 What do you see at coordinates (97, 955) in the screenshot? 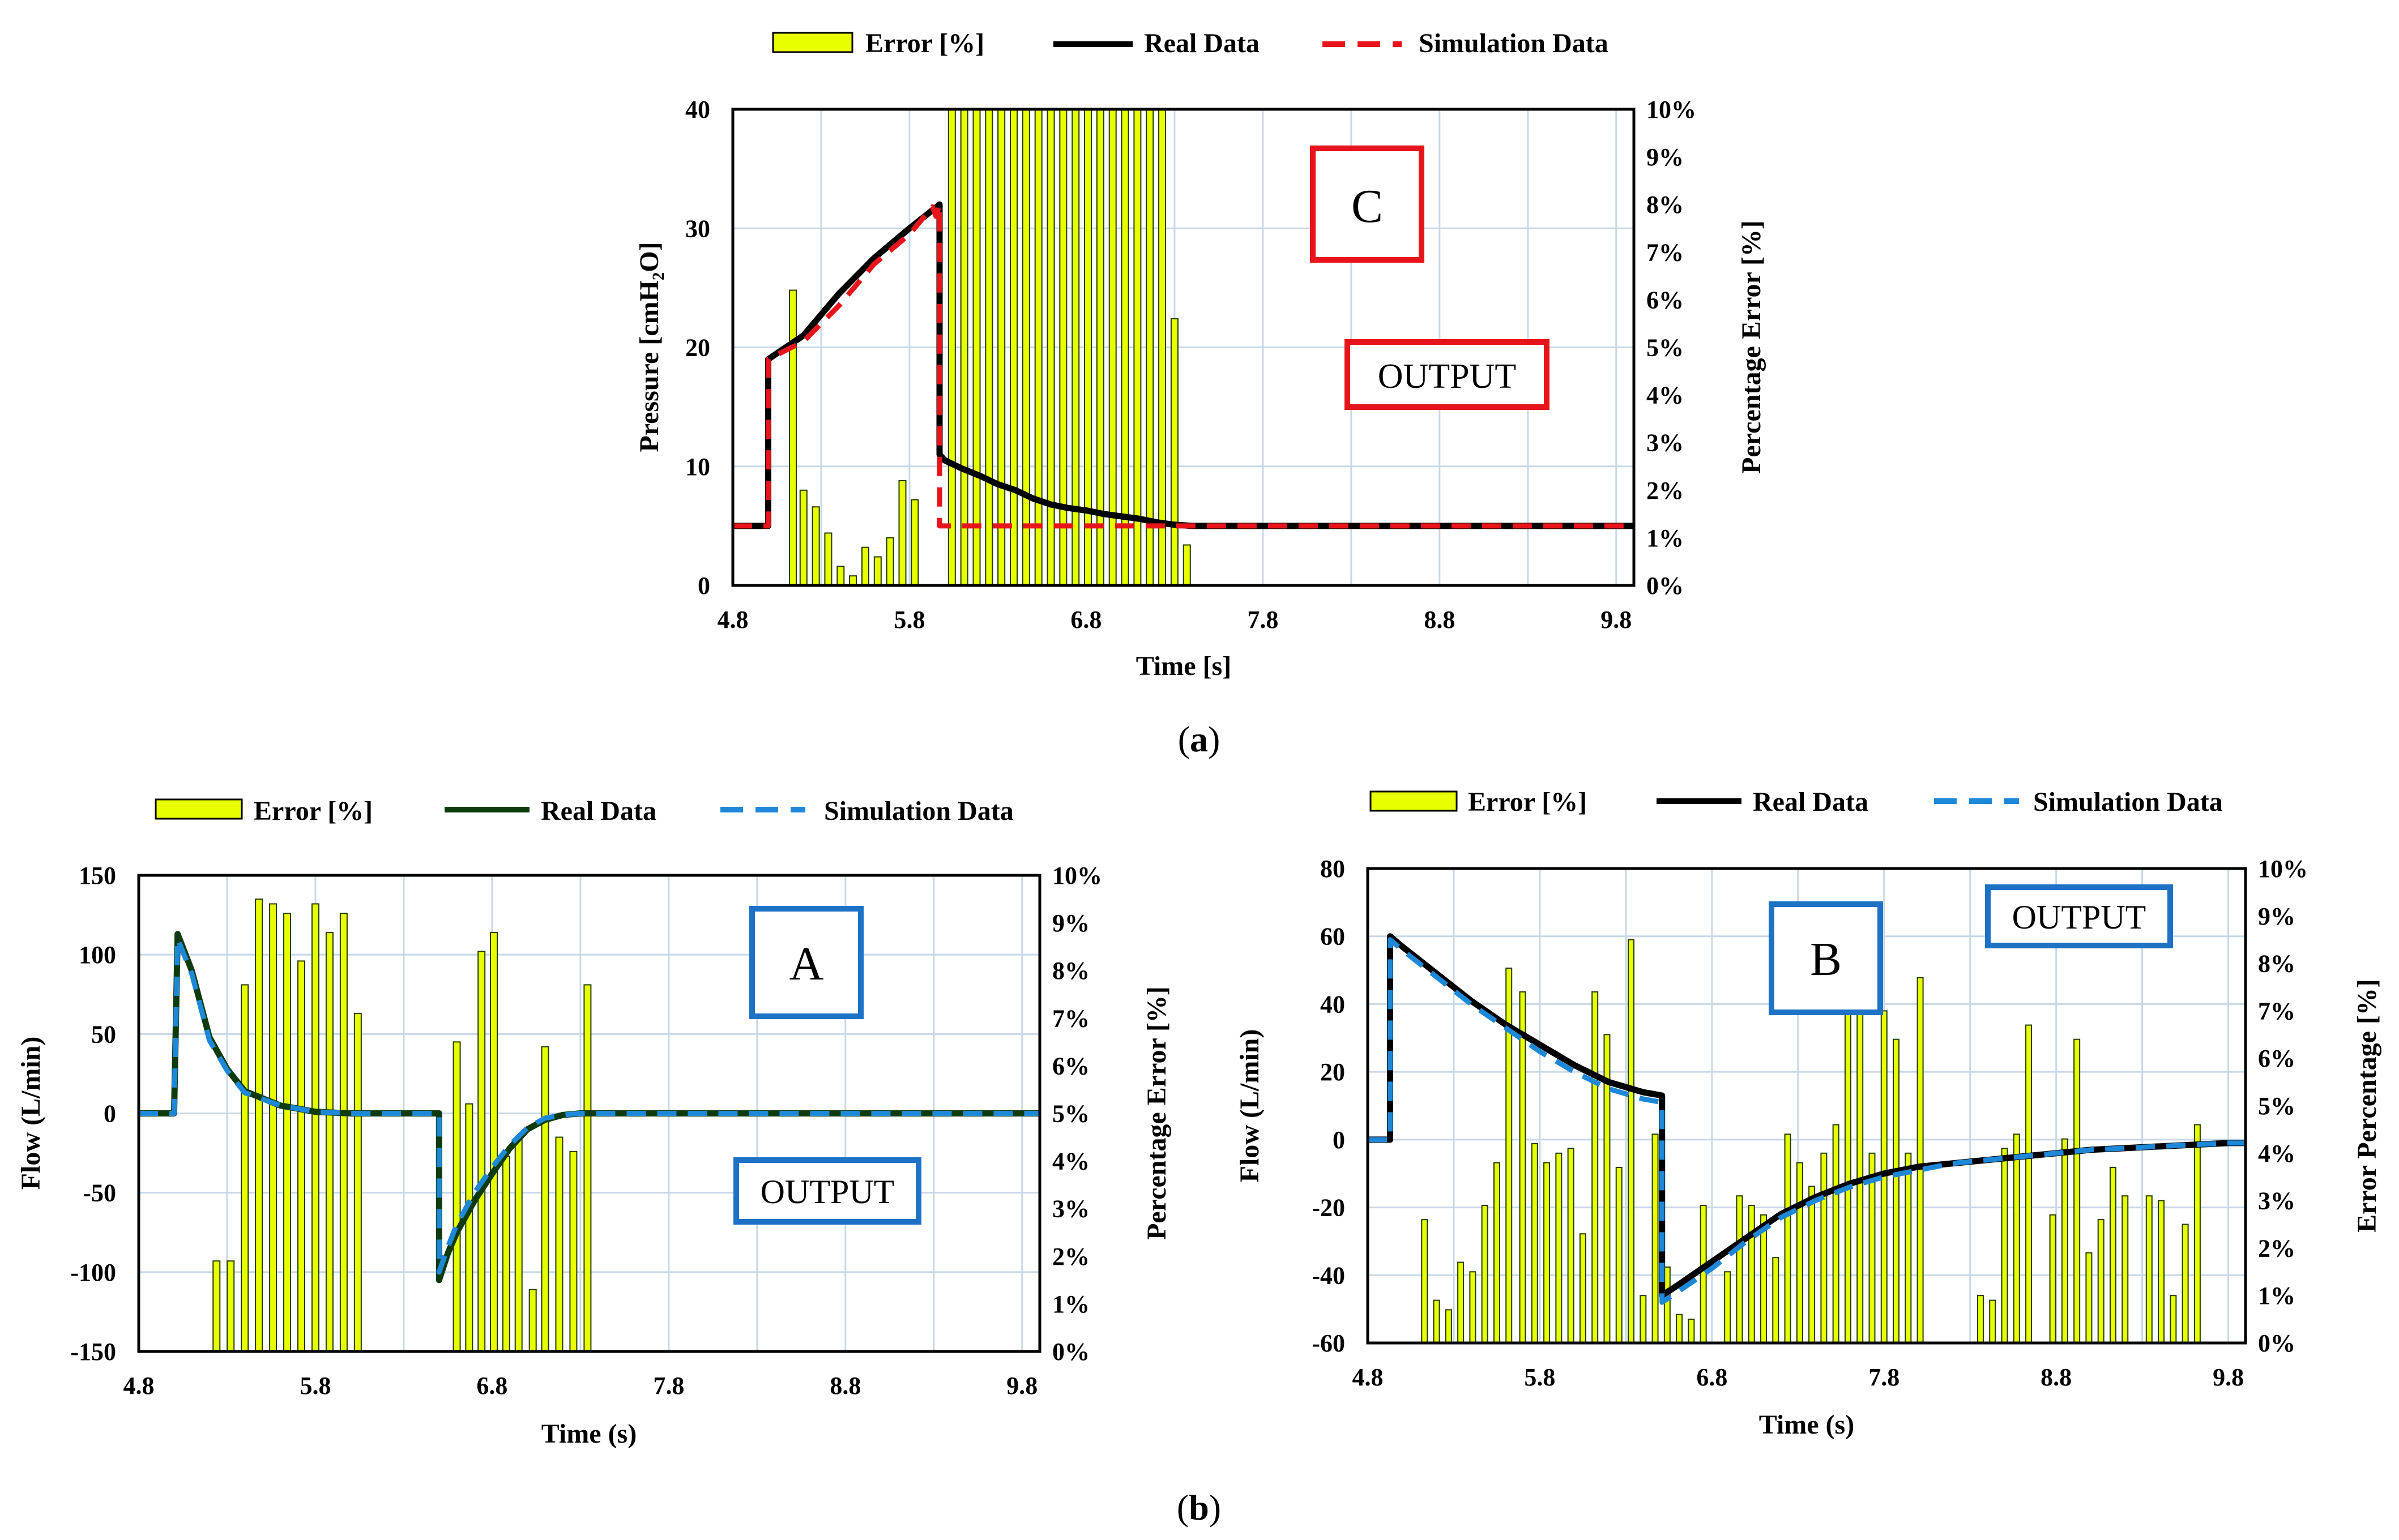
I see `y-tick-label: 100` at bounding box center [97, 955].